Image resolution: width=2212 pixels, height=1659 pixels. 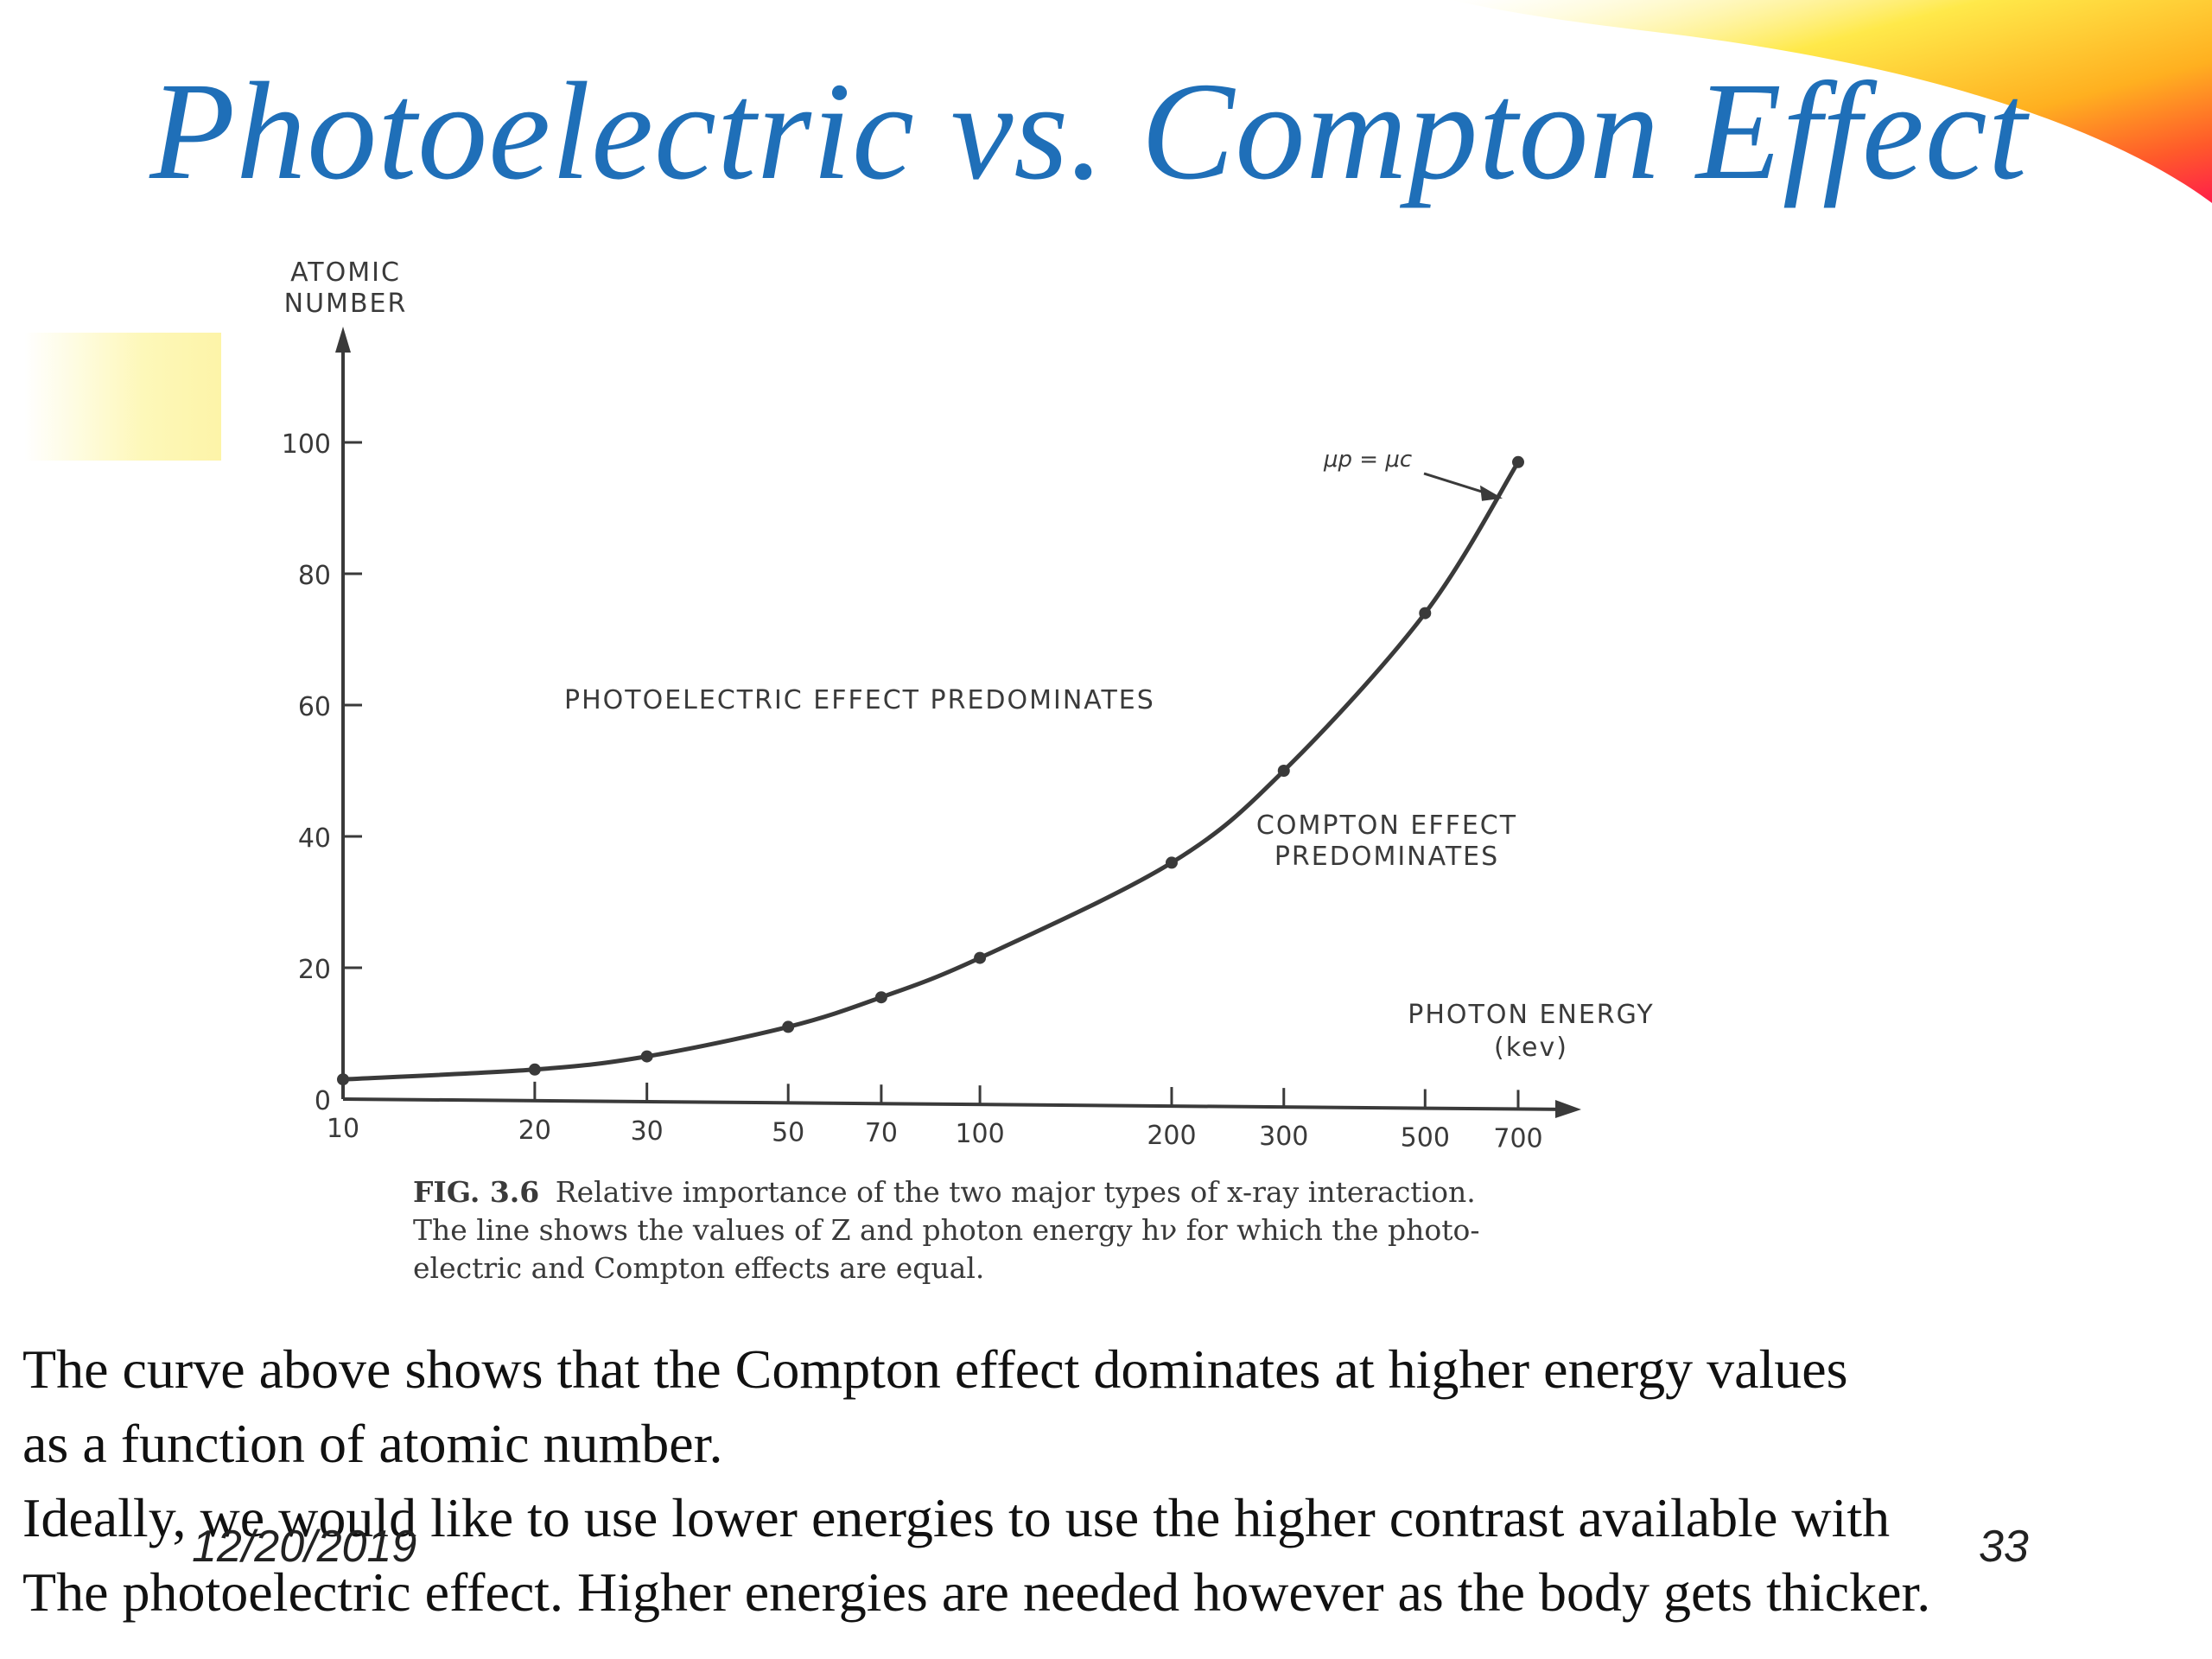 I want to click on equality-arrowhead, so click(x=1491, y=493).